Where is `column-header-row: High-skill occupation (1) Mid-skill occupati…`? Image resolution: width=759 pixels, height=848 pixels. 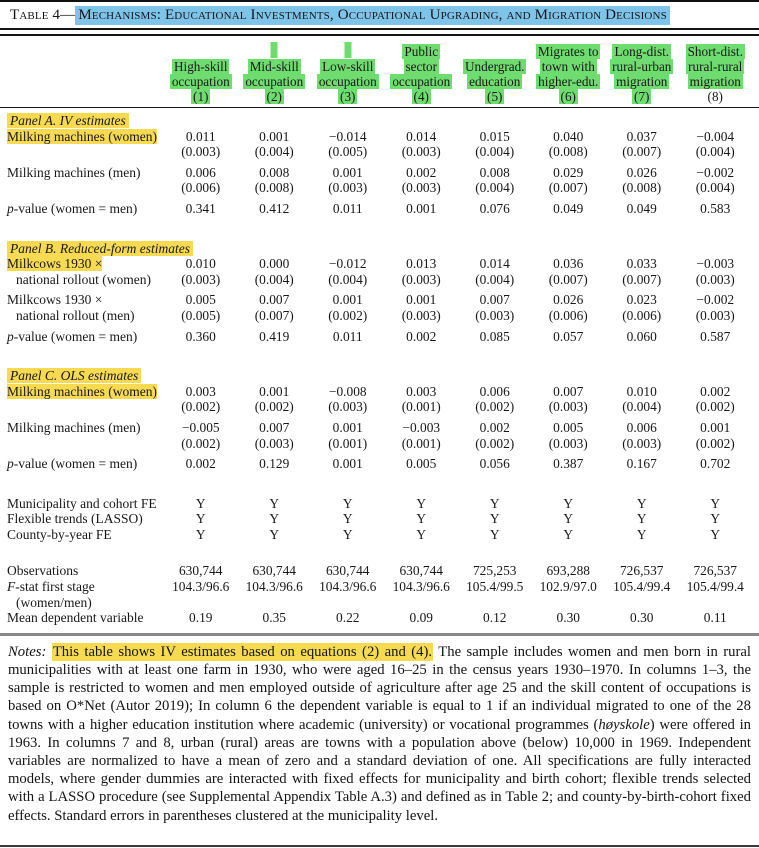 column-header-row: High-skill occupation (1) Mid-skill occupati… is located at coordinates (379, 71).